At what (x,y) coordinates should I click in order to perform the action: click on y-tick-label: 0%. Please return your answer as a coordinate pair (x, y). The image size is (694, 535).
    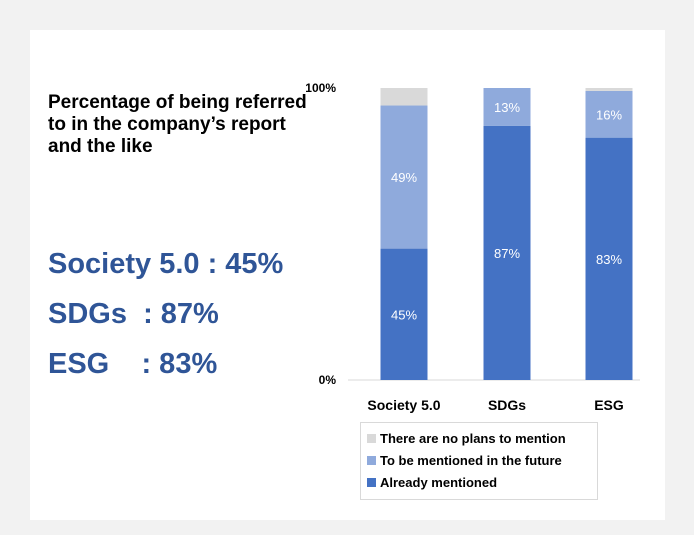
    Looking at the image, I should click on (328, 380).